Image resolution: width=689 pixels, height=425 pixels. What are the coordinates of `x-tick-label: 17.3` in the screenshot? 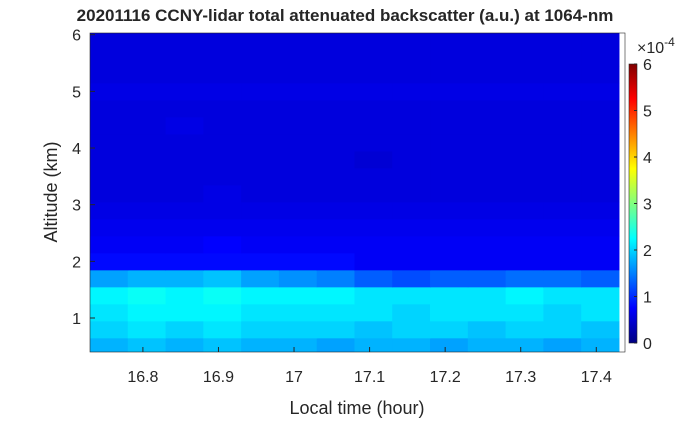 It's located at (520, 377).